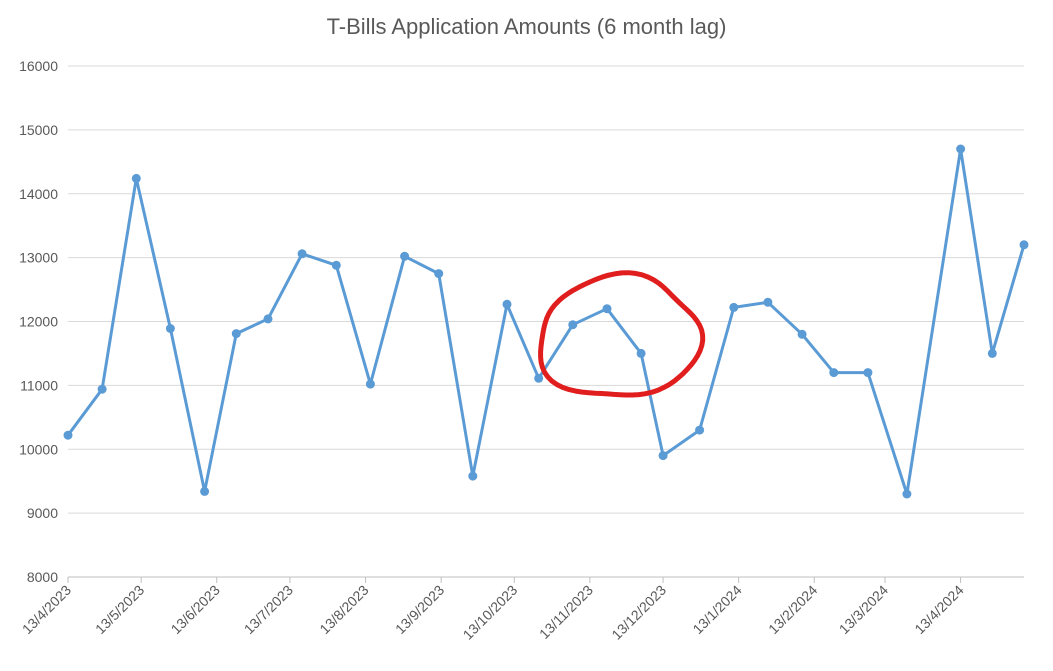 The width and height of the screenshot is (1053, 671). Describe the element at coordinates (939, 610) in the screenshot. I see `x-tick-label: 13/4/2024` at that location.